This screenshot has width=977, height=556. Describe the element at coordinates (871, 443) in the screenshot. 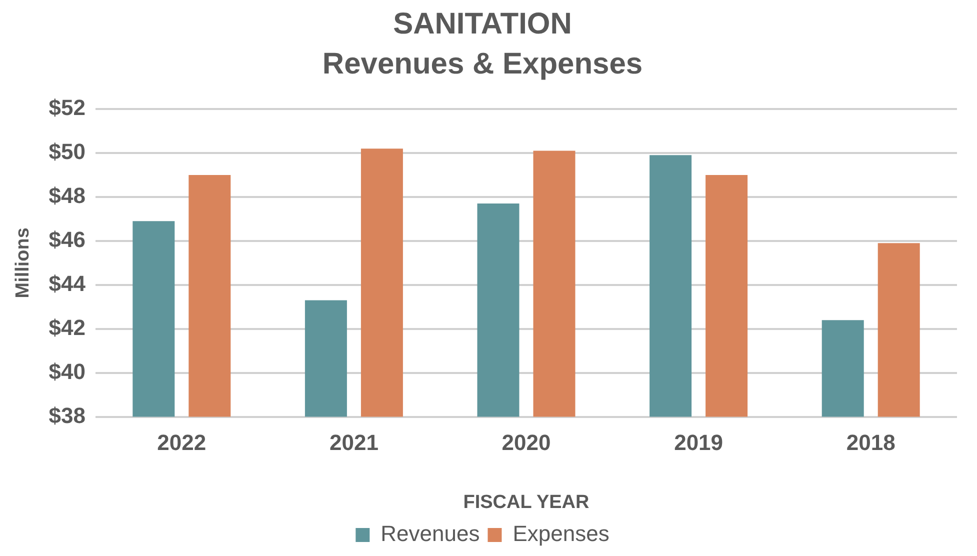

I see `x-tick-label: 2018` at that location.